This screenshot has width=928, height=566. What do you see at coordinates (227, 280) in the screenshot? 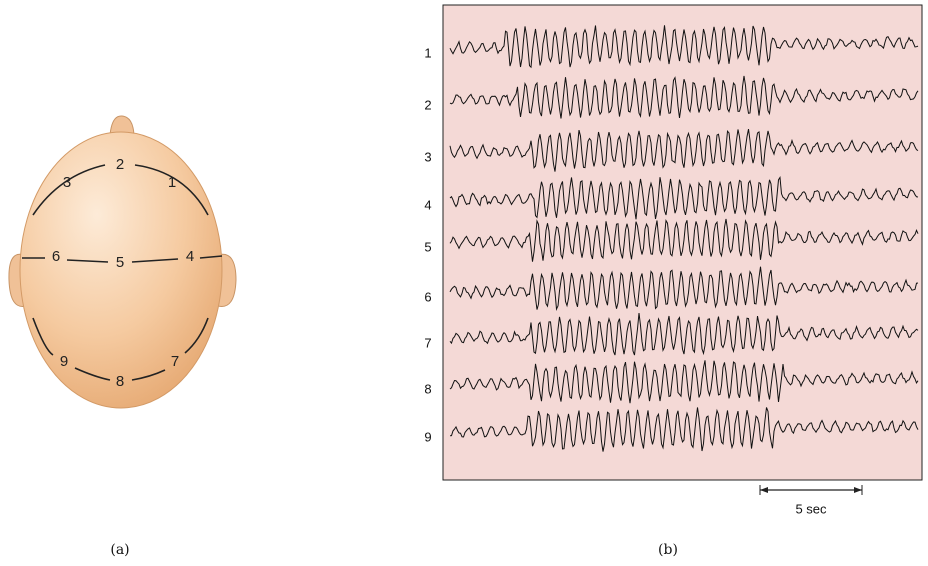
I see `ear-right` at bounding box center [227, 280].